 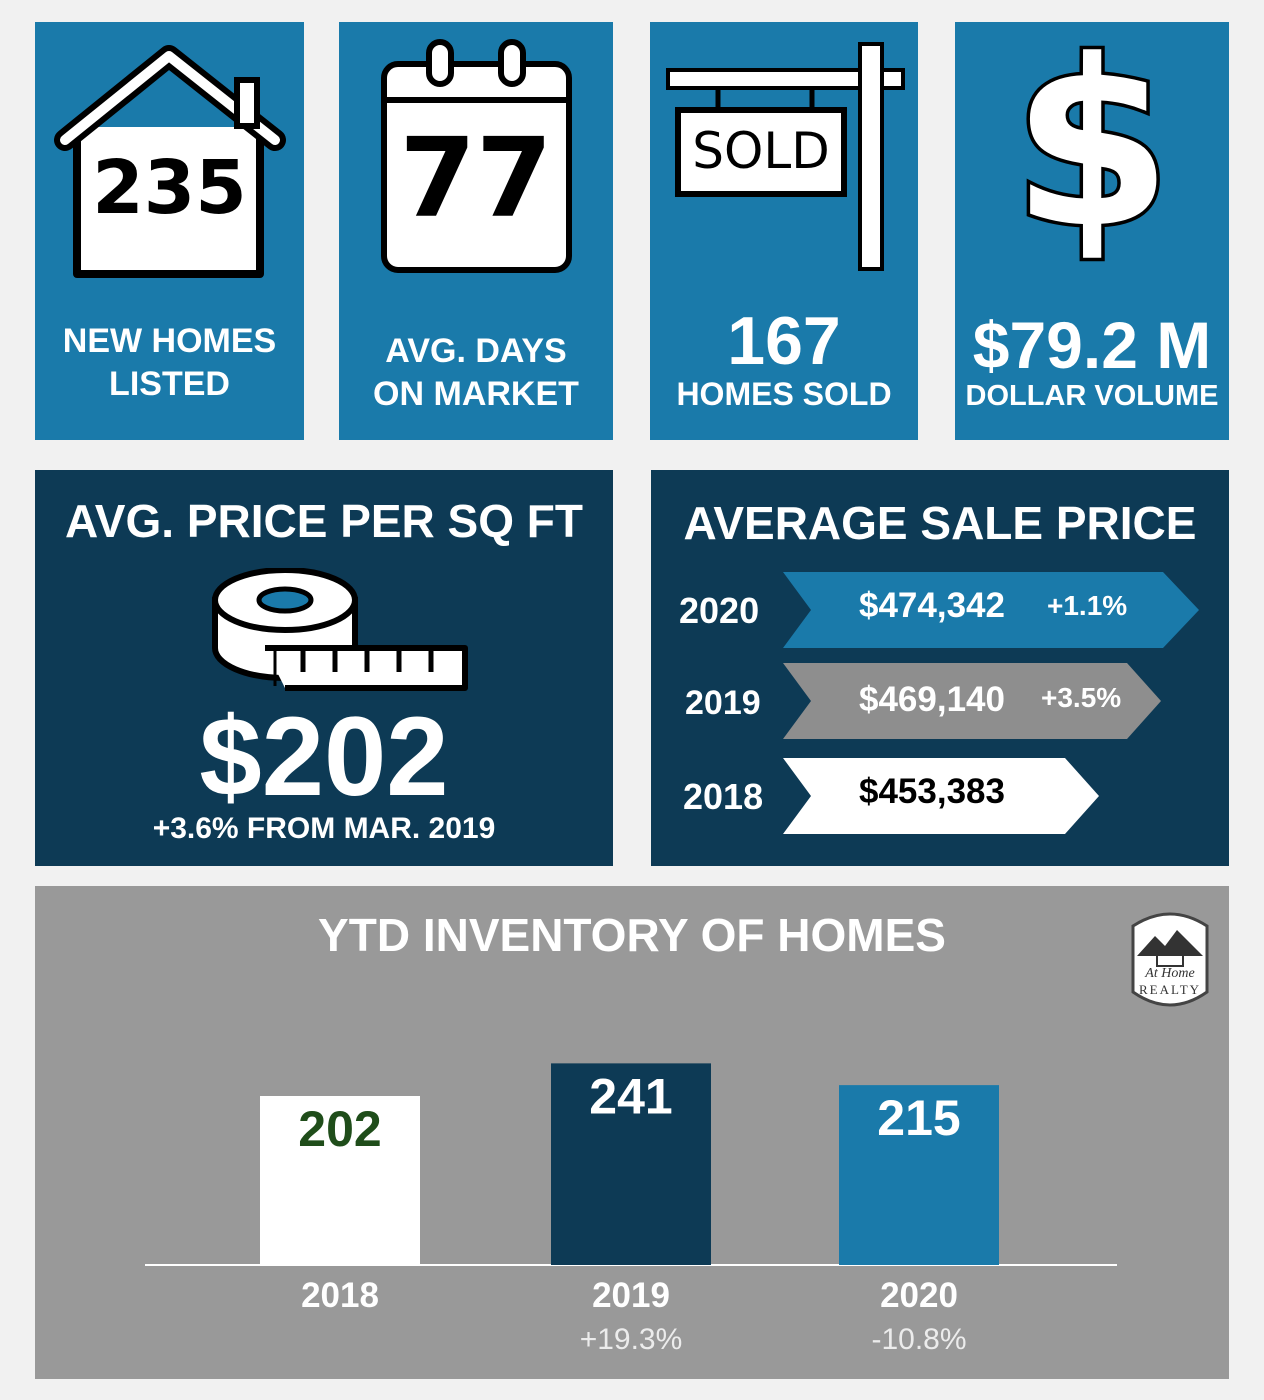 I want to click on bar-2019, so click(x=631, y=1164).